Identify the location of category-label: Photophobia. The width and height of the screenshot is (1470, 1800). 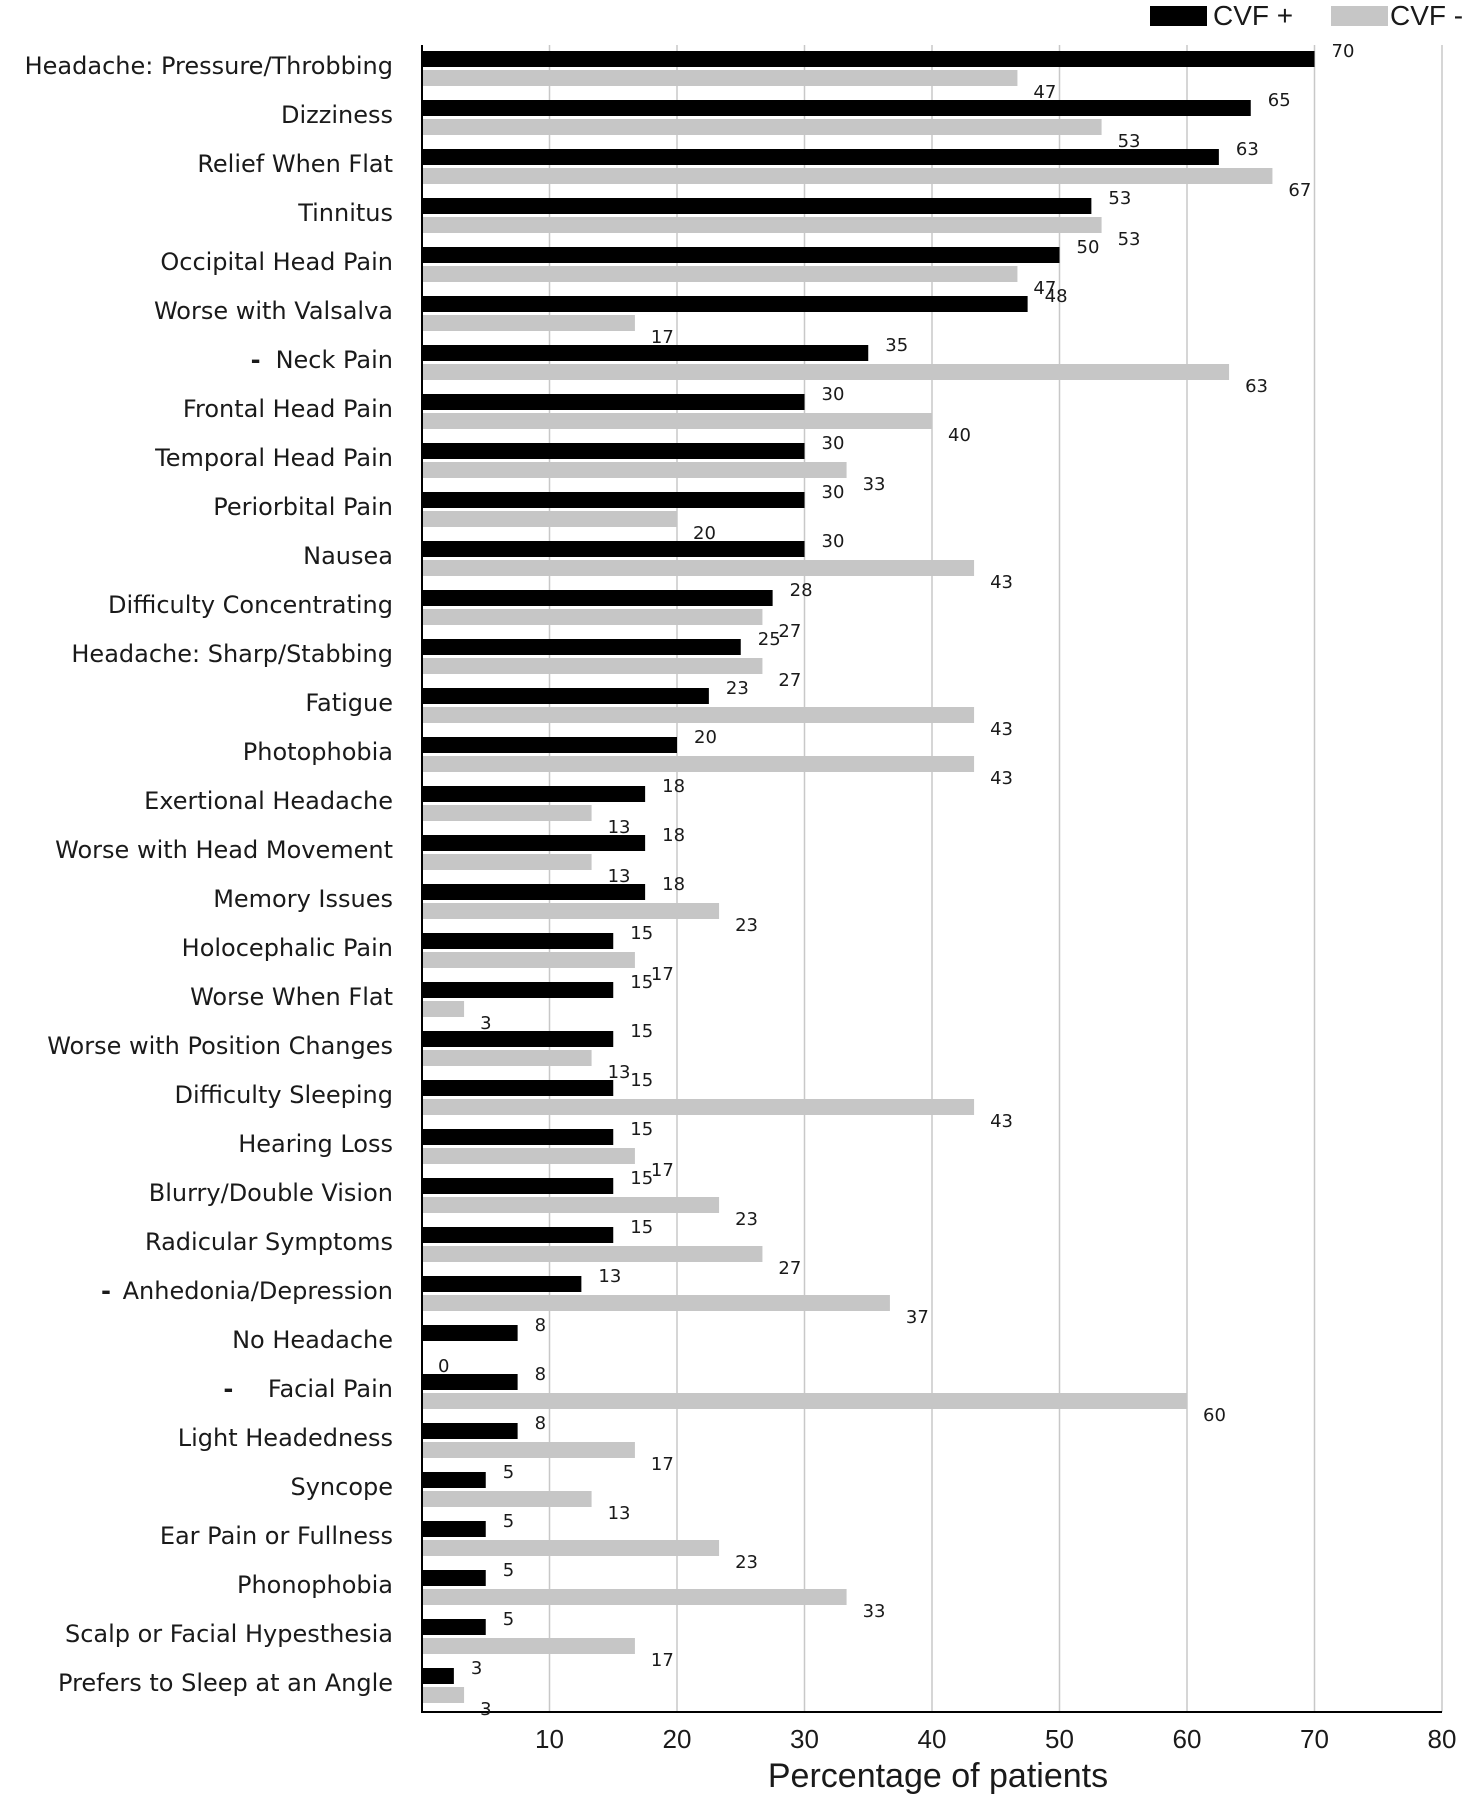
(318, 752).